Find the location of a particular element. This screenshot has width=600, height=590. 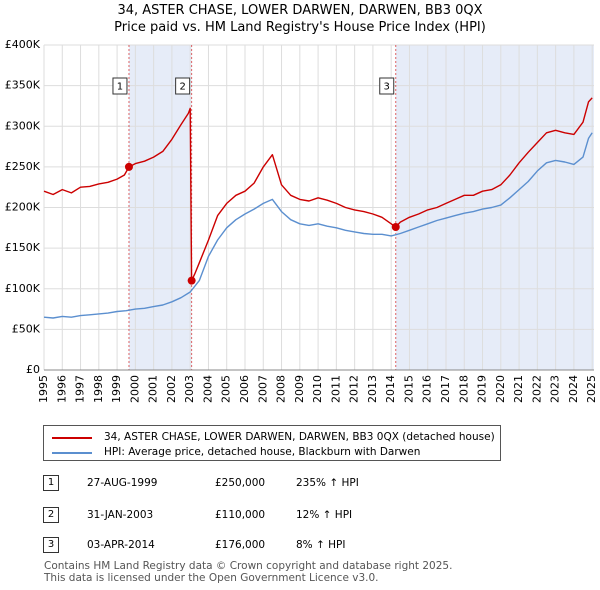

y-tick-label: £0 is located at coordinates (33, 369).